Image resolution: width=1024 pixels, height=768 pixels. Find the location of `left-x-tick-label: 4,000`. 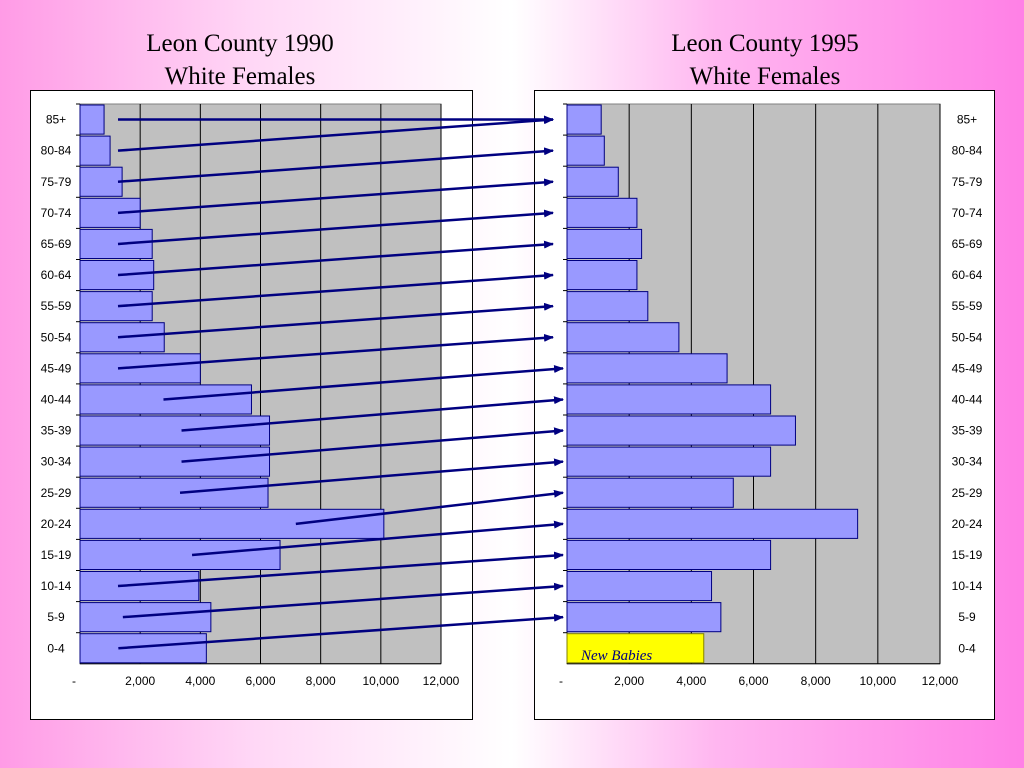

left-x-tick-label: 4,000 is located at coordinates (200, 681).